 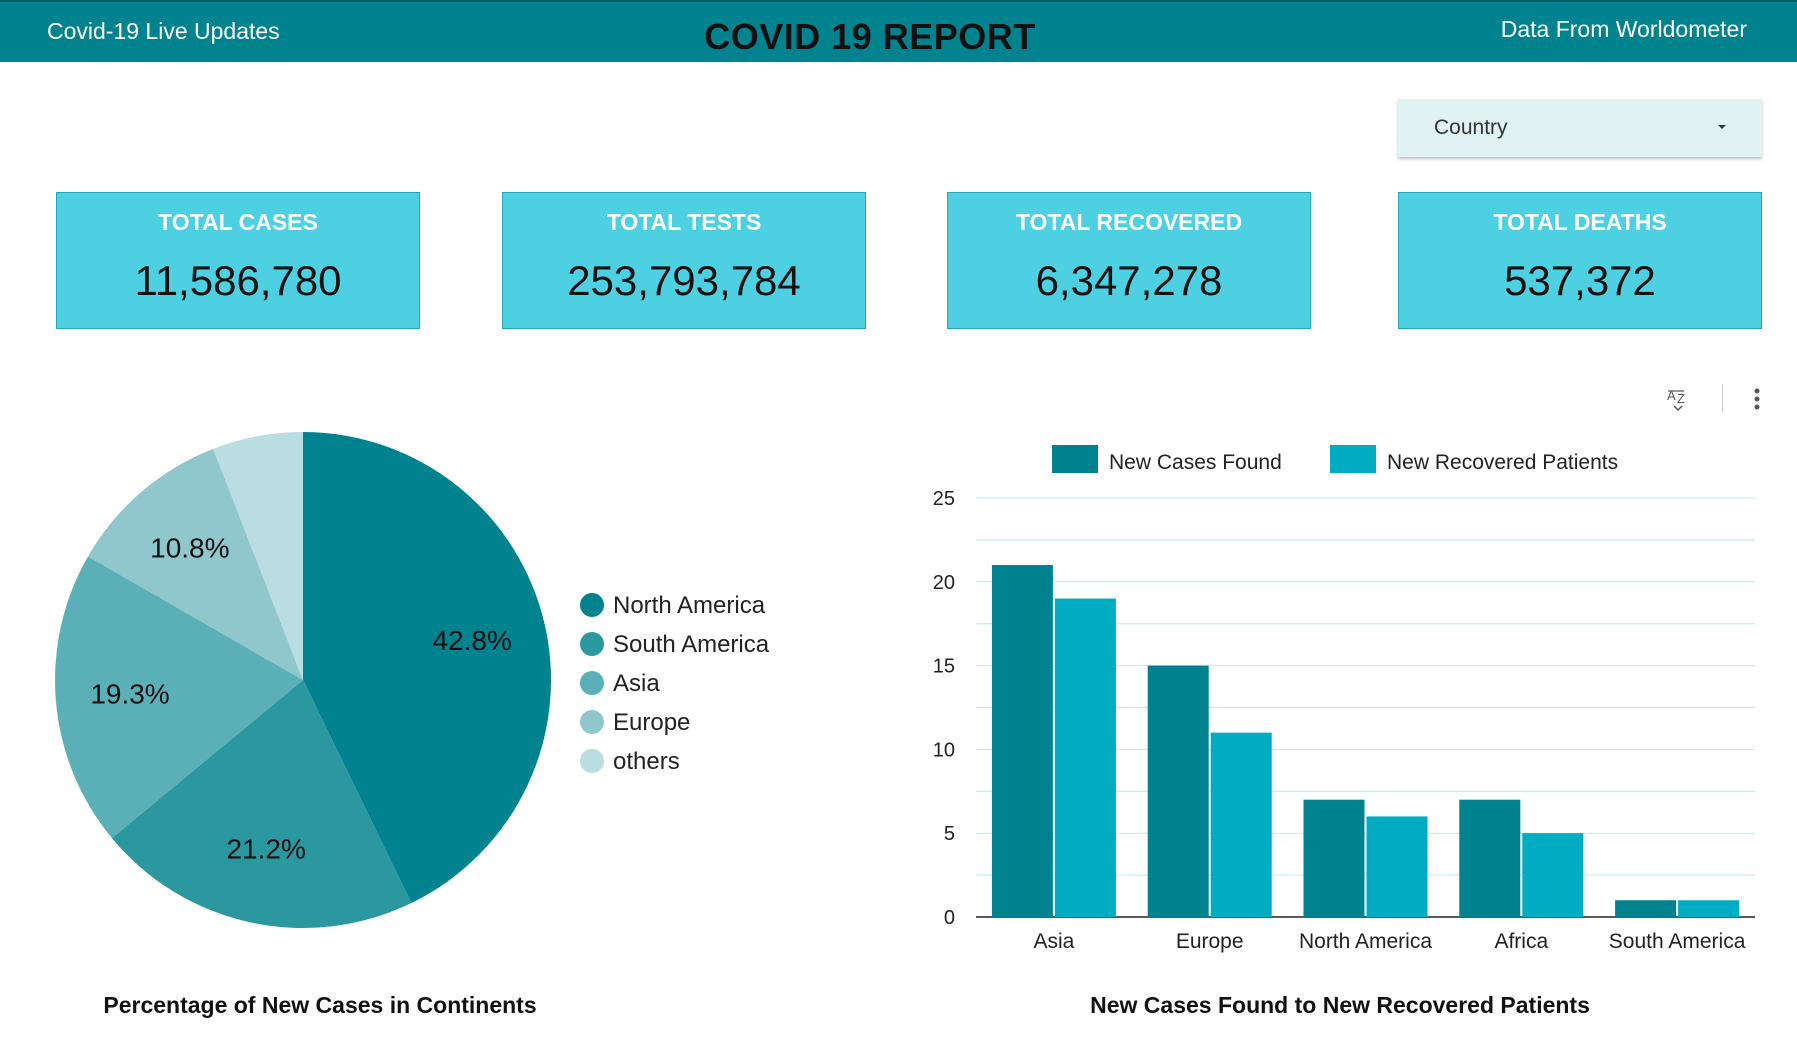 What do you see at coordinates (238, 222) in the screenshot?
I see `kpi-title: TOTAL CASES` at bounding box center [238, 222].